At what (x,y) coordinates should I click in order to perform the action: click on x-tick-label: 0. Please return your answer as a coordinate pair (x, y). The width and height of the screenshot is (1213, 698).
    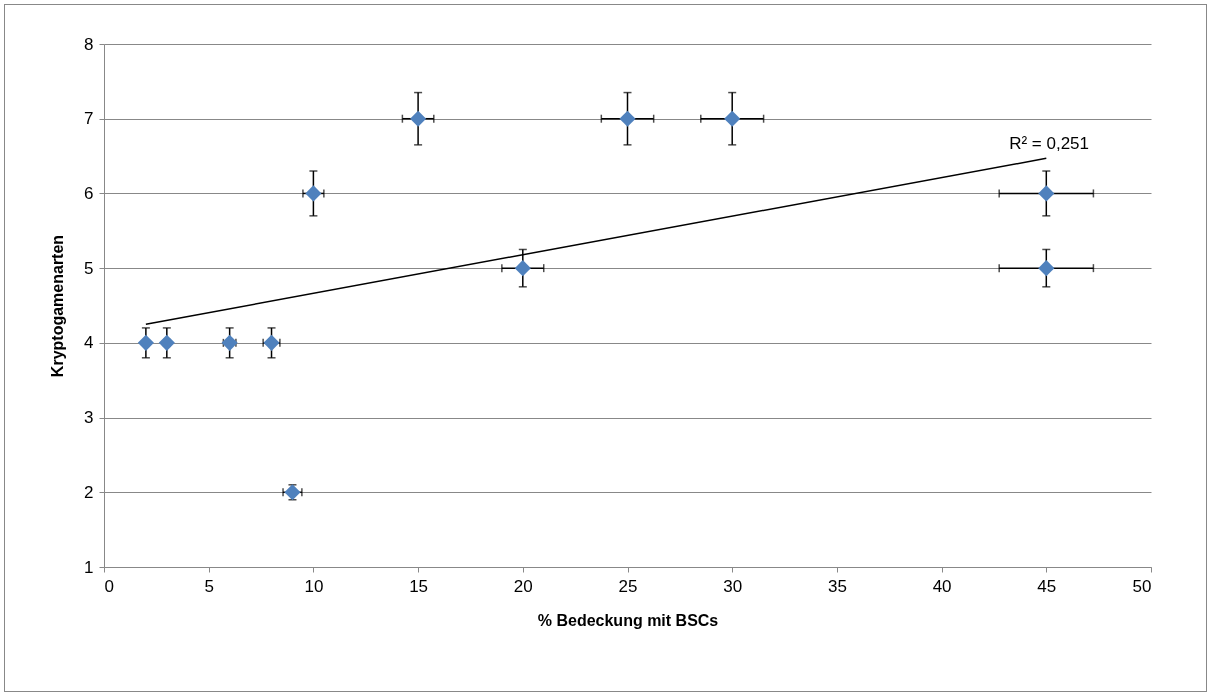
    Looking at the image, I should click on (109, 586).